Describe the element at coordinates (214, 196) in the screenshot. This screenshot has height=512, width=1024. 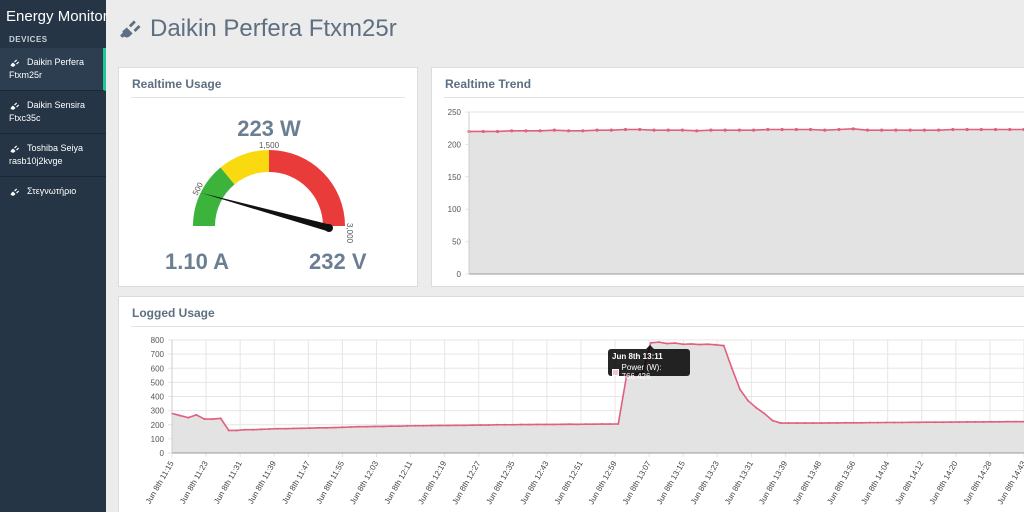
I see `gauge-band-green` at that location.